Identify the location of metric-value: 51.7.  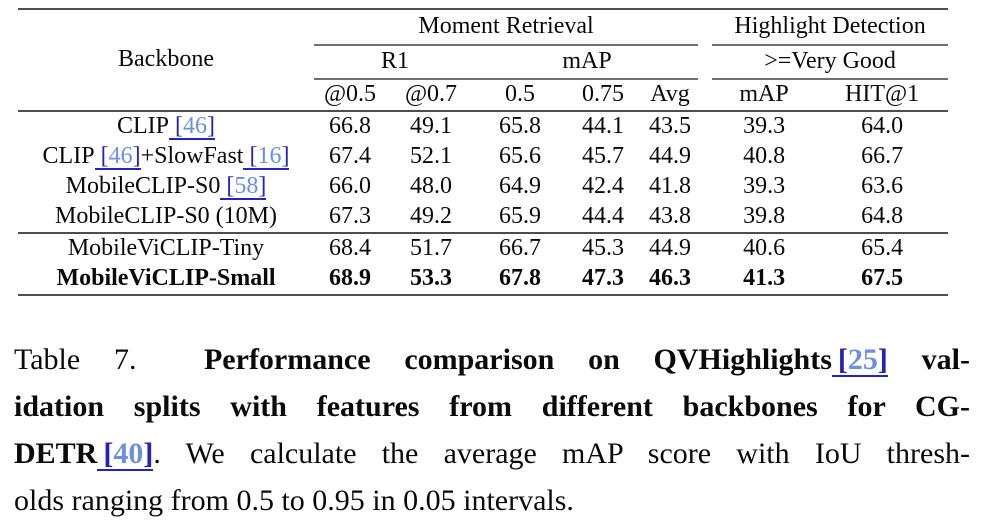
(431, 248).